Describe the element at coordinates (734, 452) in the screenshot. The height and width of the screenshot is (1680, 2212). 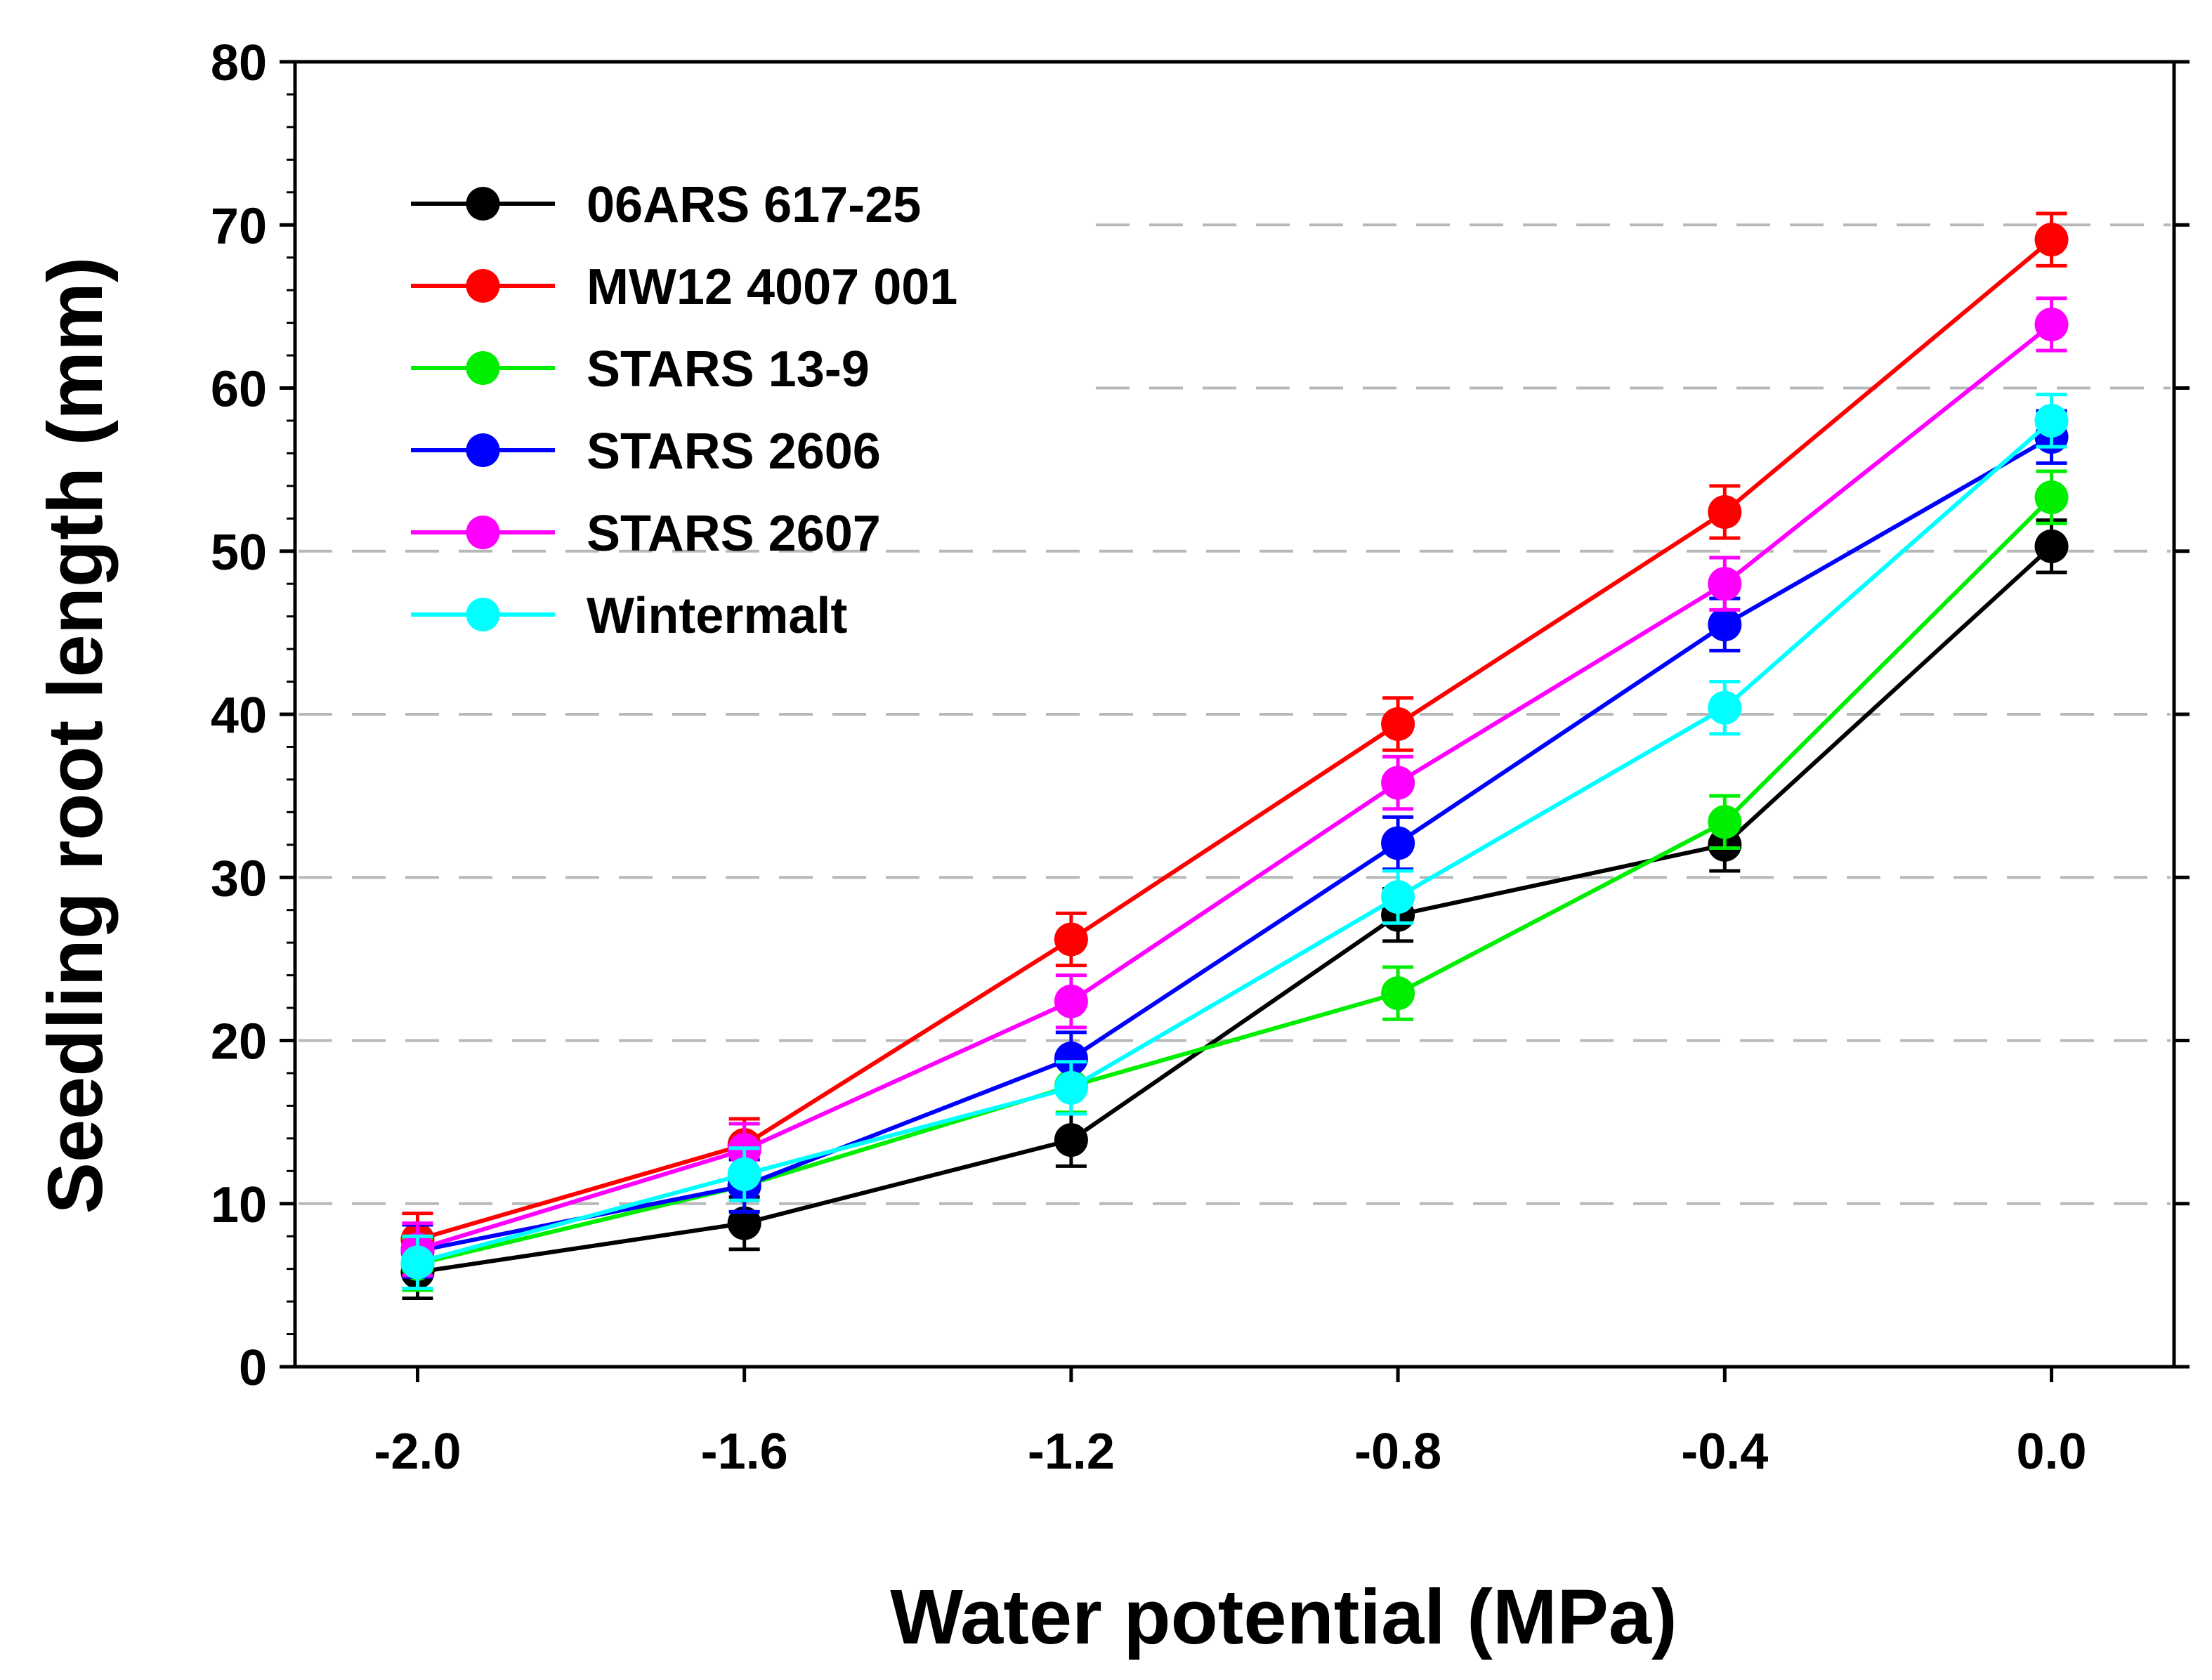
I see `legend-label: STARS 2606` at that location.